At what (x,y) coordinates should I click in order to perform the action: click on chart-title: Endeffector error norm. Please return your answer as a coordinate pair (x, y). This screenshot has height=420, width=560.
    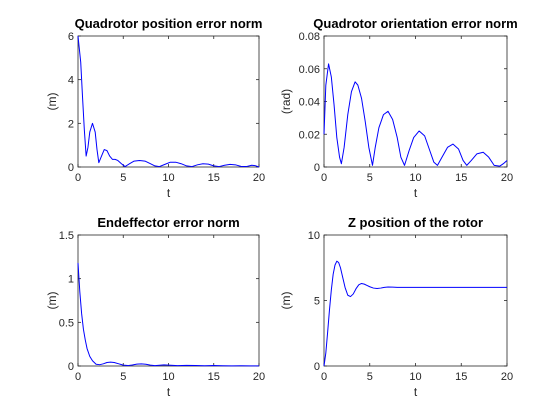
    Looking at the image, I should click on (168, 222).